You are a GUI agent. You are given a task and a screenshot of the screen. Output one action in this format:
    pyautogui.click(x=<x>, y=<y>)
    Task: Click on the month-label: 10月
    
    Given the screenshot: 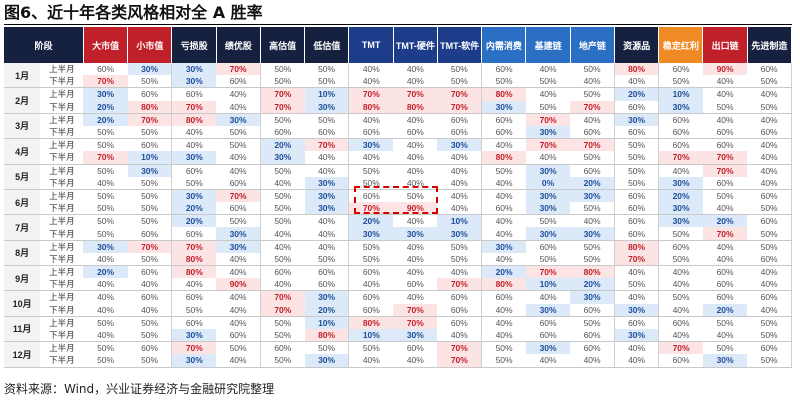 What is the action you would take?
    pyautogui.click(x=22, y=303)
    